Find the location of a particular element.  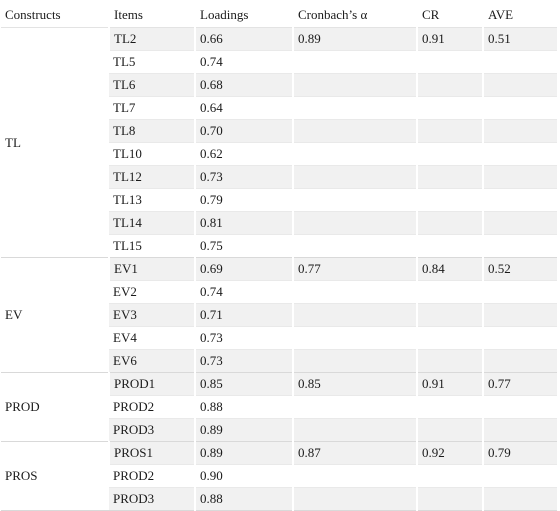

table-row: TL12 0.73 is located at coordinates (279, 177).